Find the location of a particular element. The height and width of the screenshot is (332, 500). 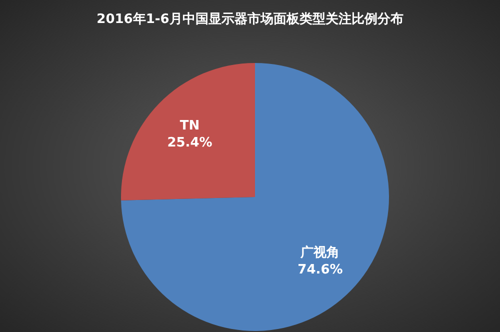

chart-title: 2016年1-6月中国显示器市场面板类型关注比例分布 is located at coordinates (250, 19).